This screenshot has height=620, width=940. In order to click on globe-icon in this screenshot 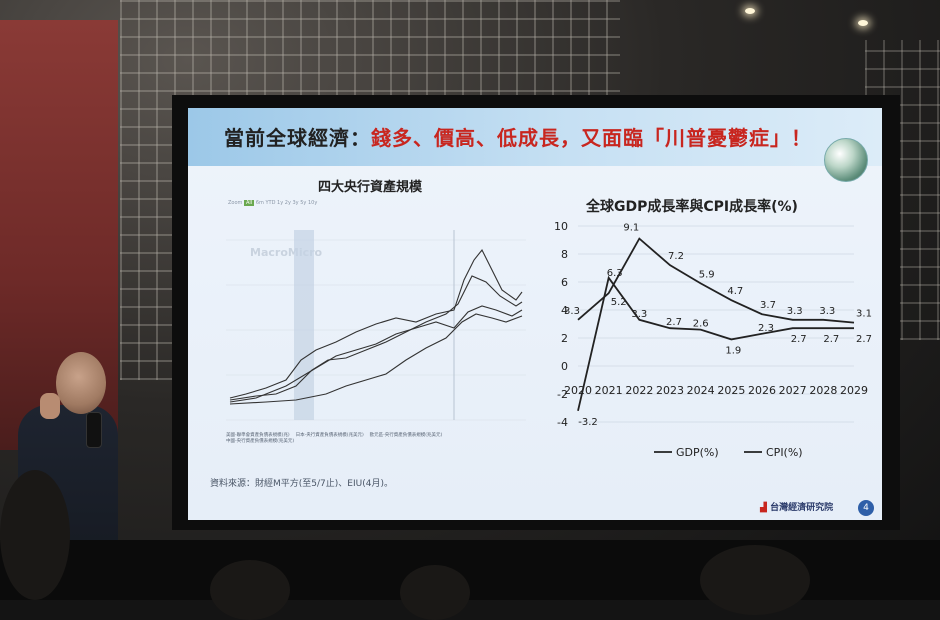, I will do `click(846, 160)`.